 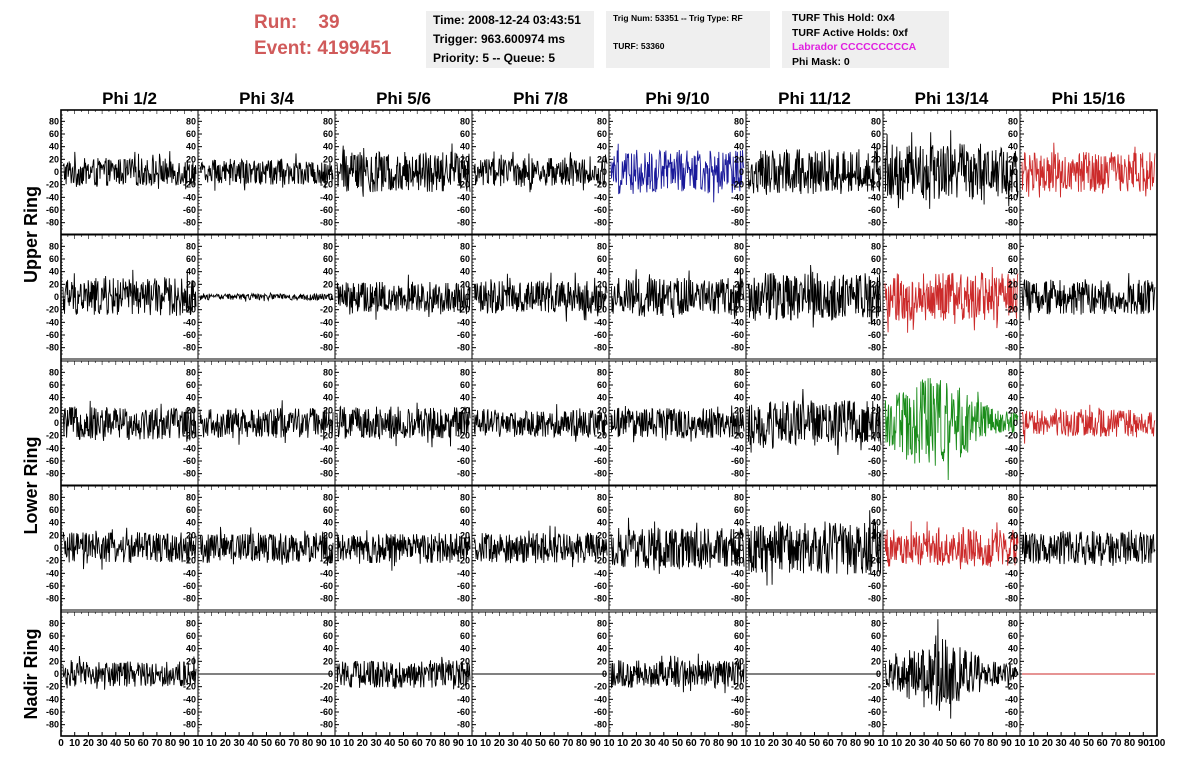 What do you see at coordinates (253, 743) in the screenshot?
I see `x-tick-label: 40` at bounding box center [253, 743].